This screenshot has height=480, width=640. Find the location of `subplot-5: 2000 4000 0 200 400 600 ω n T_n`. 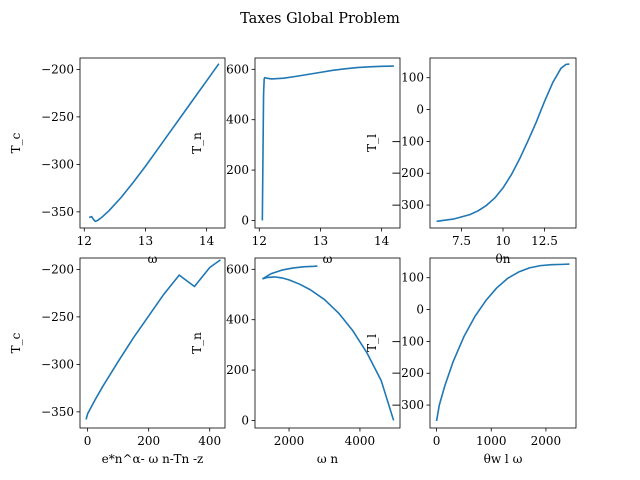

subplot-5: 2000 4000 0 200 400 600 ω n T_n is located at coordinates (295, 361).